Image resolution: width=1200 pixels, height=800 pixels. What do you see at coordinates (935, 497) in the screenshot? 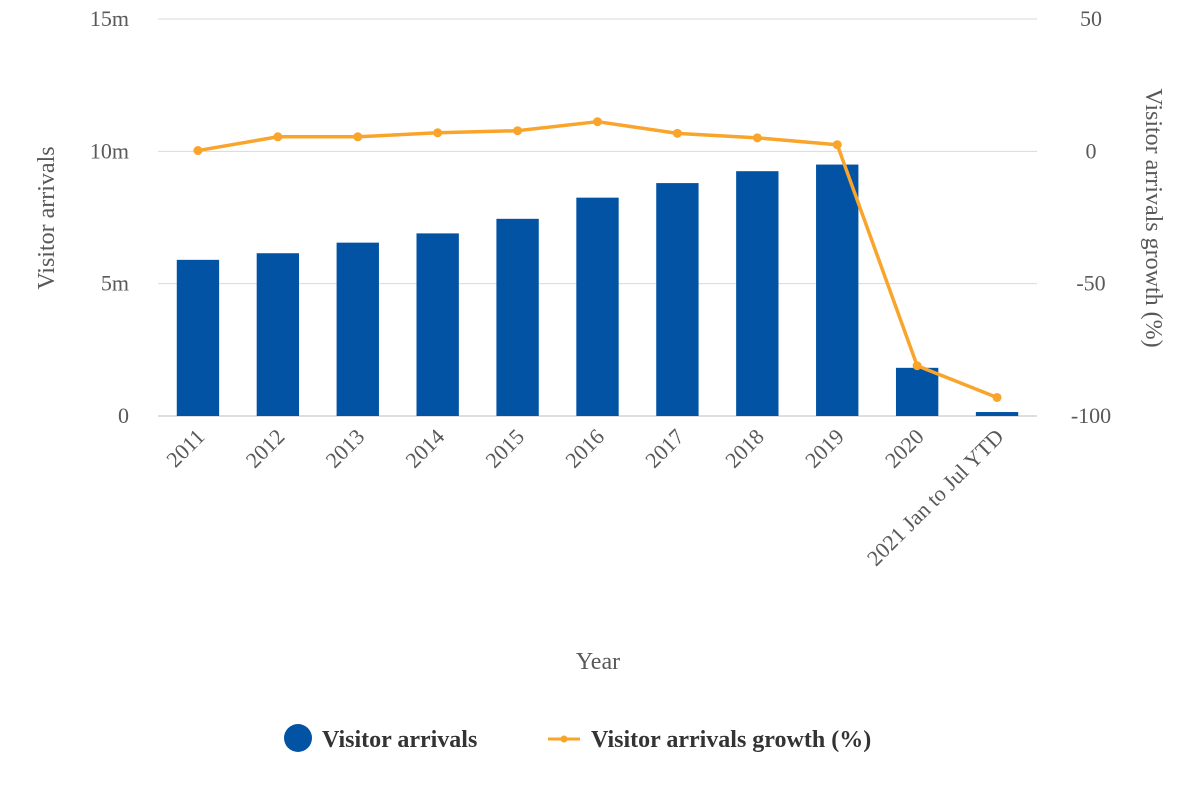
I see `x-tick-label: 2021 Jan to Jul YTD` at bounding box center [935, 497].